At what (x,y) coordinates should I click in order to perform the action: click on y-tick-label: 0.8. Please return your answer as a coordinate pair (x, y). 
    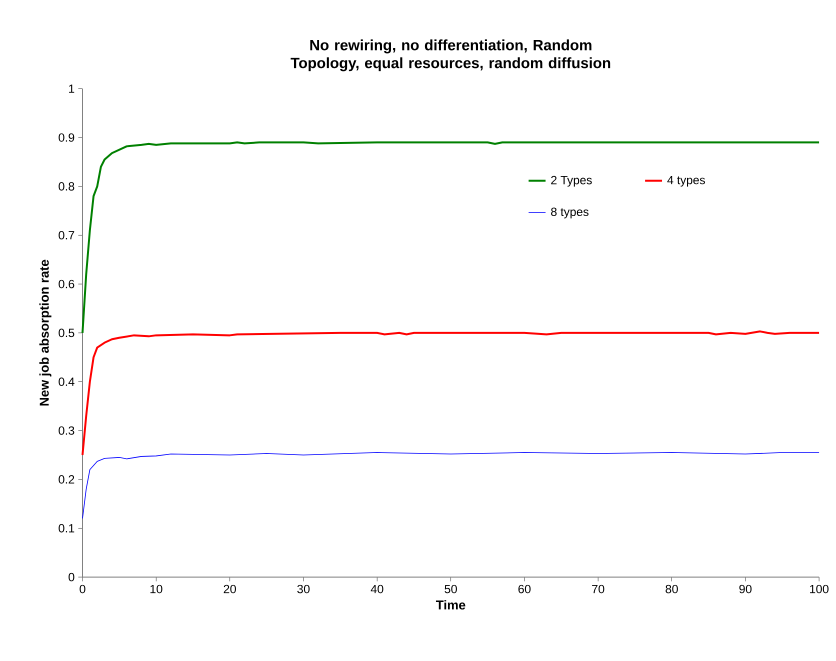
    Looking at the image, I should click on (66, 186).